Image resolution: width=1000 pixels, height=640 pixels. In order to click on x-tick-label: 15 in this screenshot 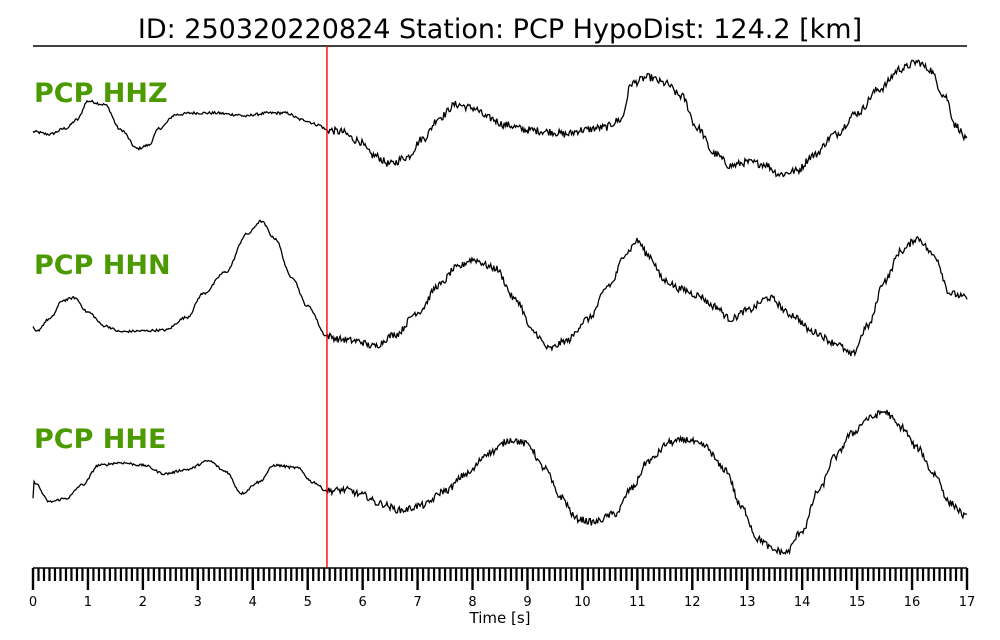, I will do `click(857, 602)`.